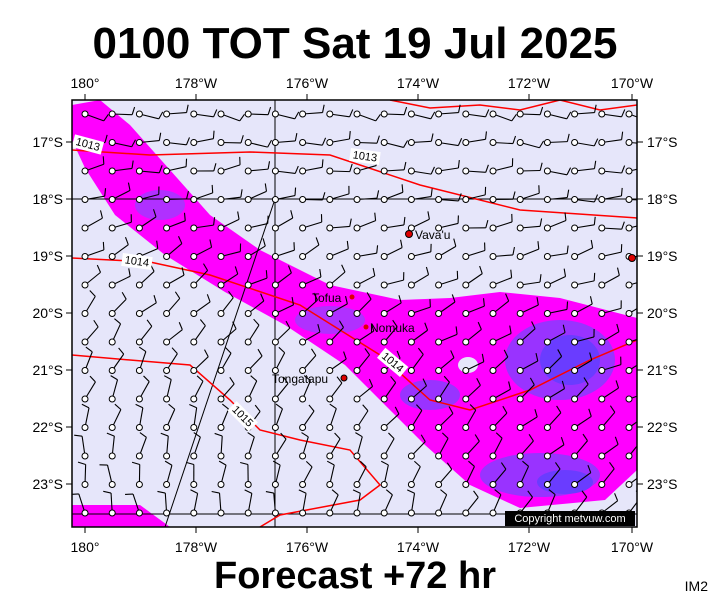 This screenshot has height=605, width=711. What do you see at coordinates (355, 576) in the screenshot?
I see `forecast-label: Forecast +72 hr` at bounding box center [355, 576].